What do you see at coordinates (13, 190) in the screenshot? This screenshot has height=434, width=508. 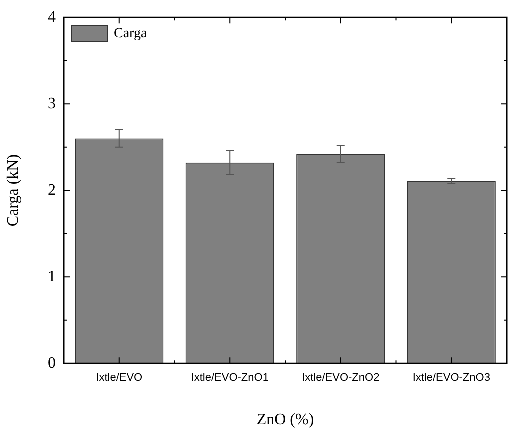 I see `y-axis-title: Carga (kN)` at bounding box center [13, 190].